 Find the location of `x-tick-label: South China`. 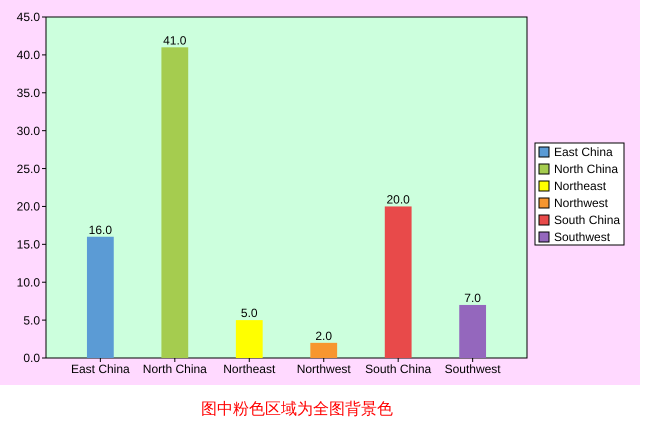

x-tick-label: South China is located at coordinates (398, 369).